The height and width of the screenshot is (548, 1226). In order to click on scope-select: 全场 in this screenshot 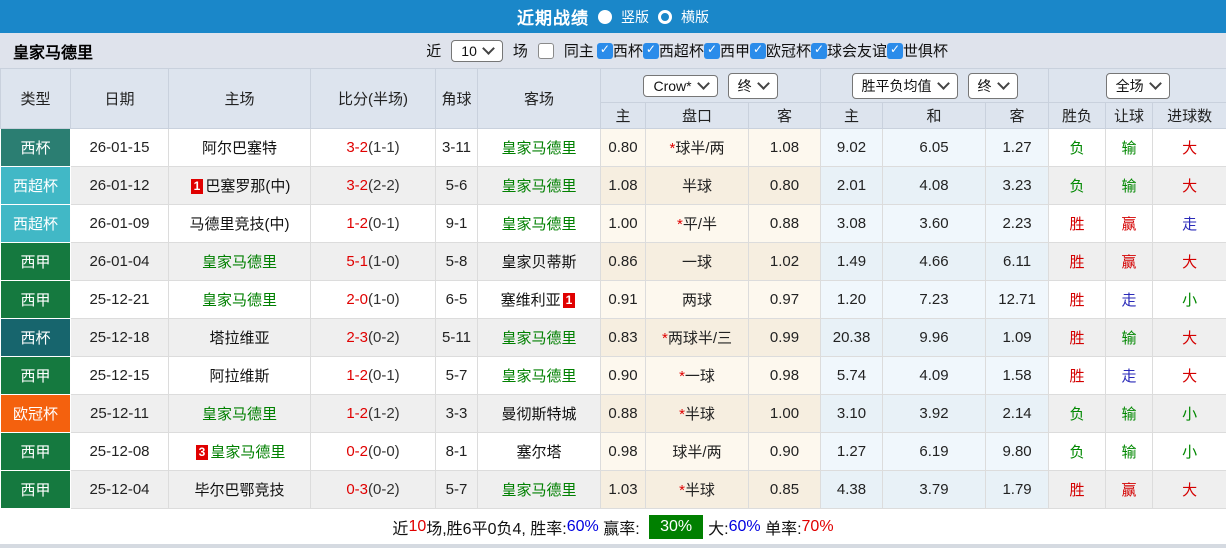, I will do `click(1138, 86)`.